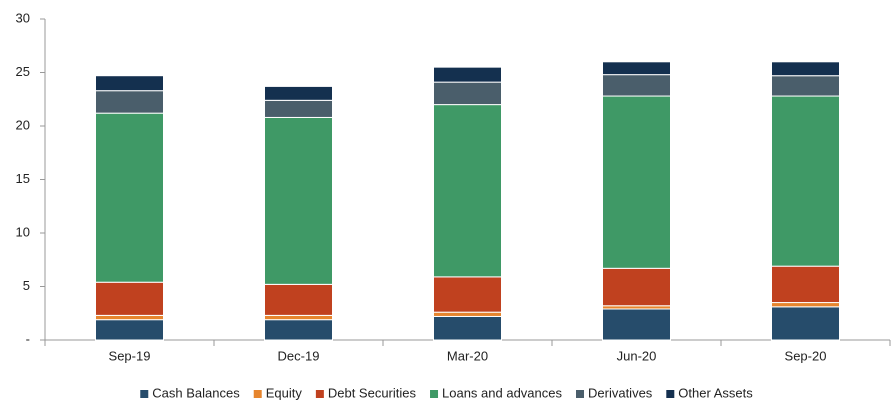 This screenshot has width=893, height=401. I want to click on legend-label: Debt Securities, so click(372, 392).